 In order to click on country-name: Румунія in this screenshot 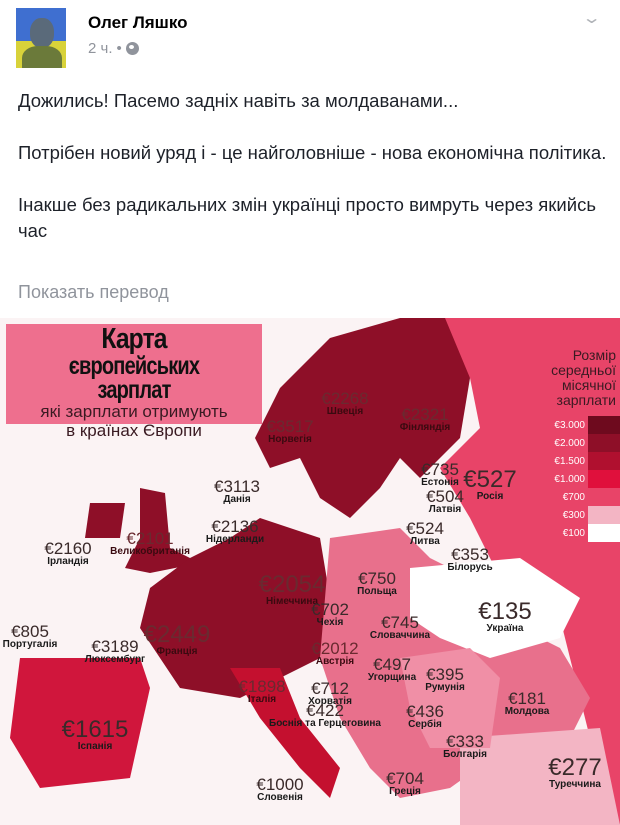, I will do `click(445, 687)`.